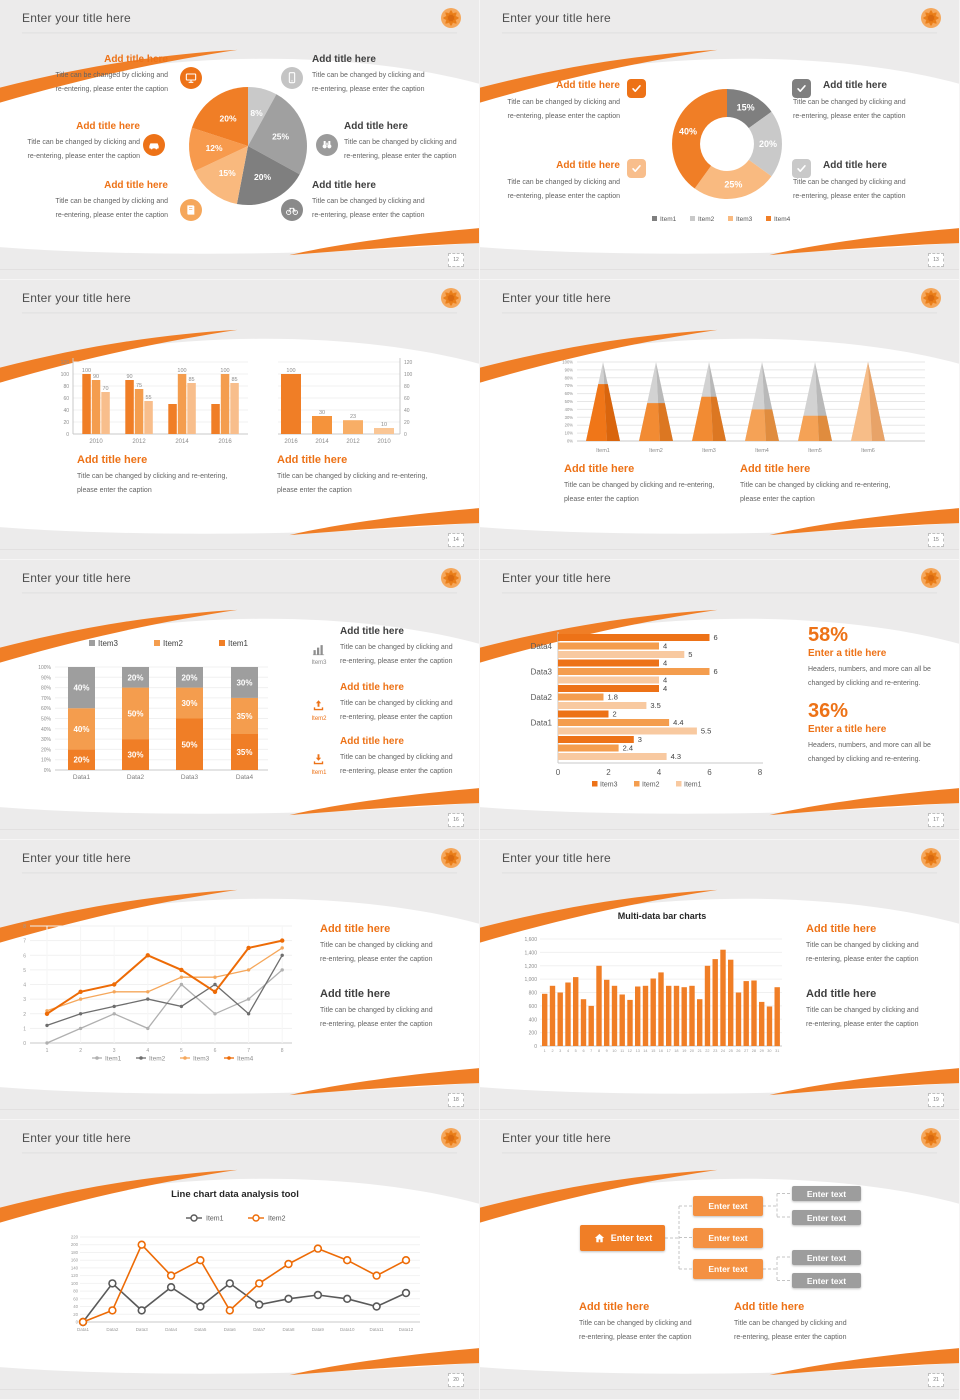 The height and width of the screenshot is (1400, 960). Describe the element at coordinates (607, 1051) in the screenshot. I see `svg-text: 9` at that location.